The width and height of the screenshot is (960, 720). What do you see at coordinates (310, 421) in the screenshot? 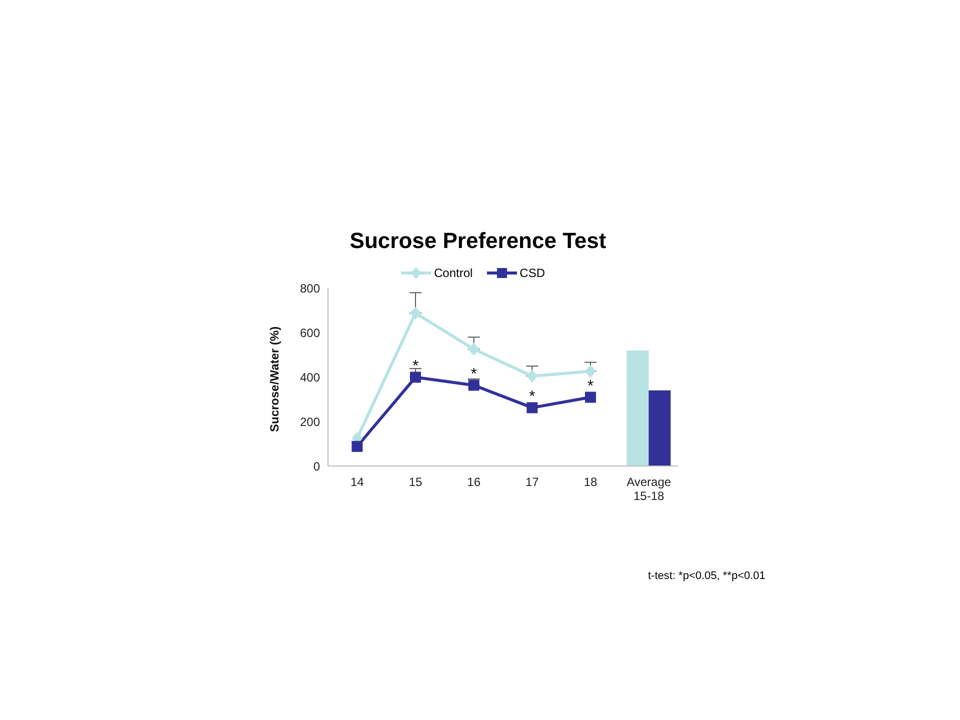
I see `y-tick-label: 200` at bounding box center [310, 421].